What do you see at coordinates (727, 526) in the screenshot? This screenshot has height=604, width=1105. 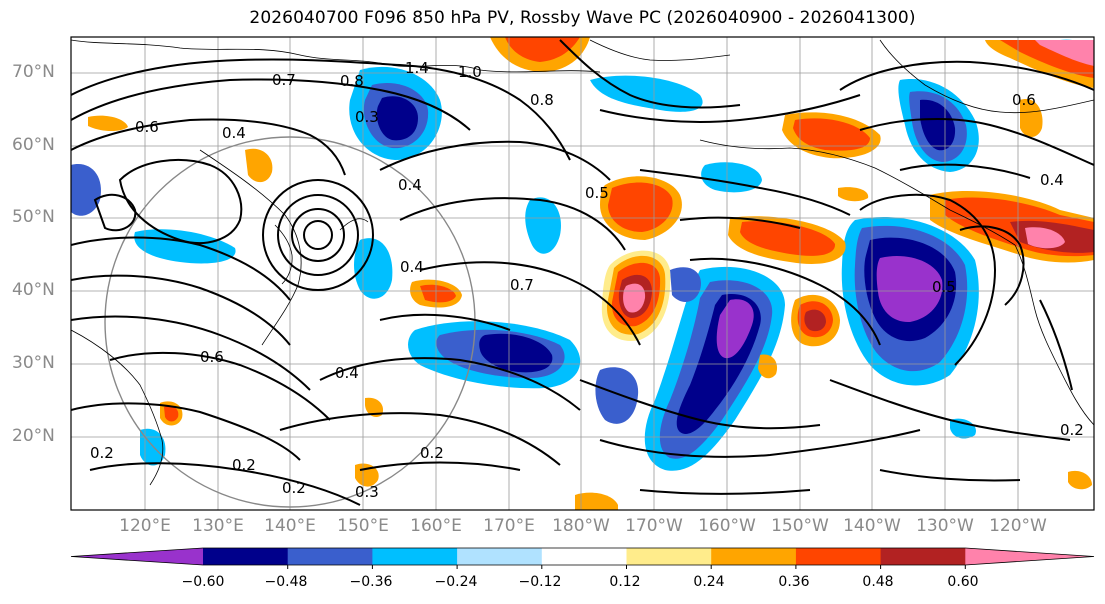 I see `lon-label: 160°W` at bounding box center [727, 526].